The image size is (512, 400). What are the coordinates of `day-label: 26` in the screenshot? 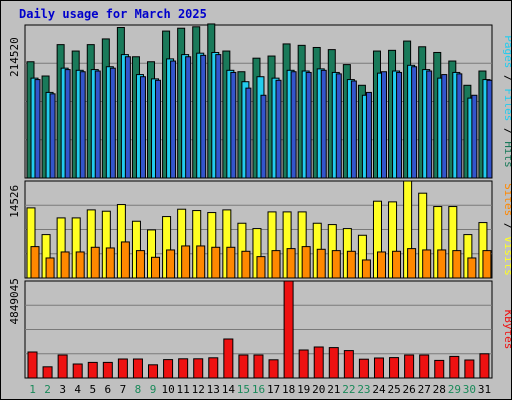 It's located at (409, 389).